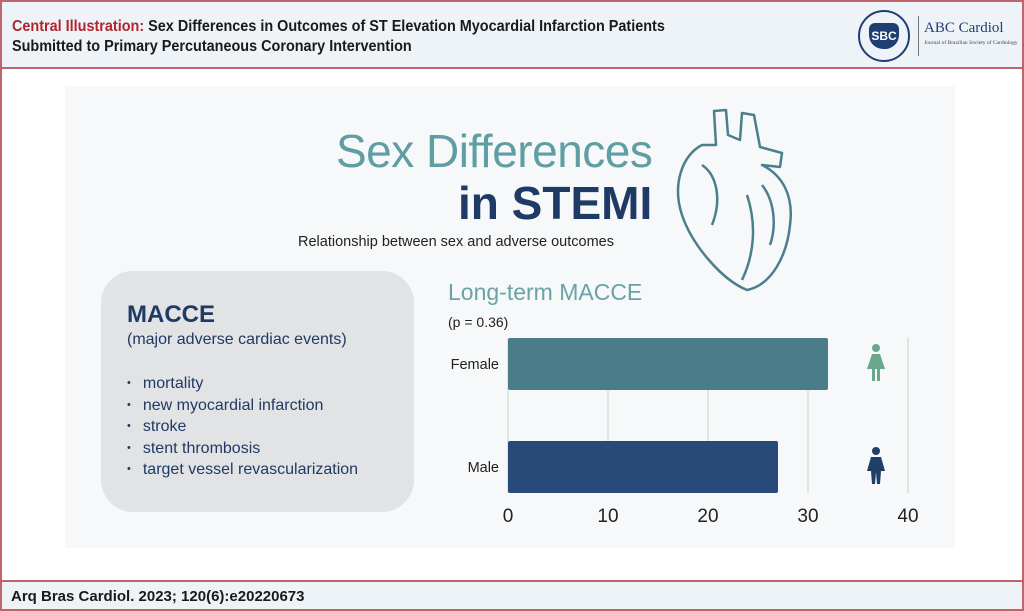 This screenshot has width=1024, height=611. I want to click on macce-title: MACCE, so click(171, 314).